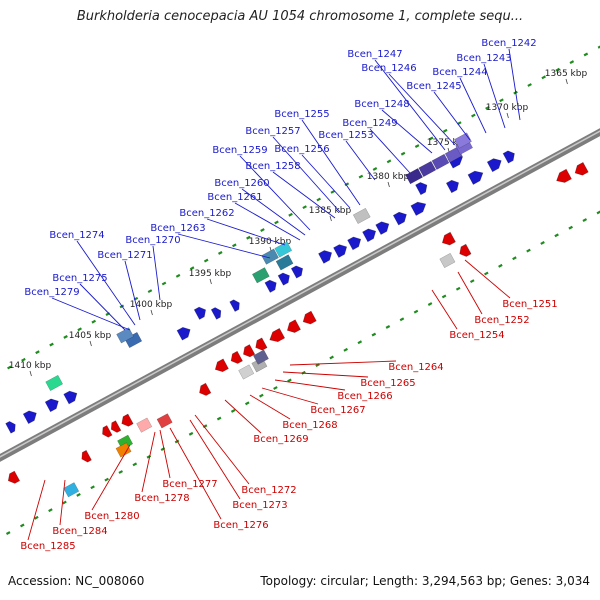 The image size is (600, 600). Describe the element at coordinates (387, 383) in the screenshot. I see `reverse-gene-label: Bcen_1265` at that location.